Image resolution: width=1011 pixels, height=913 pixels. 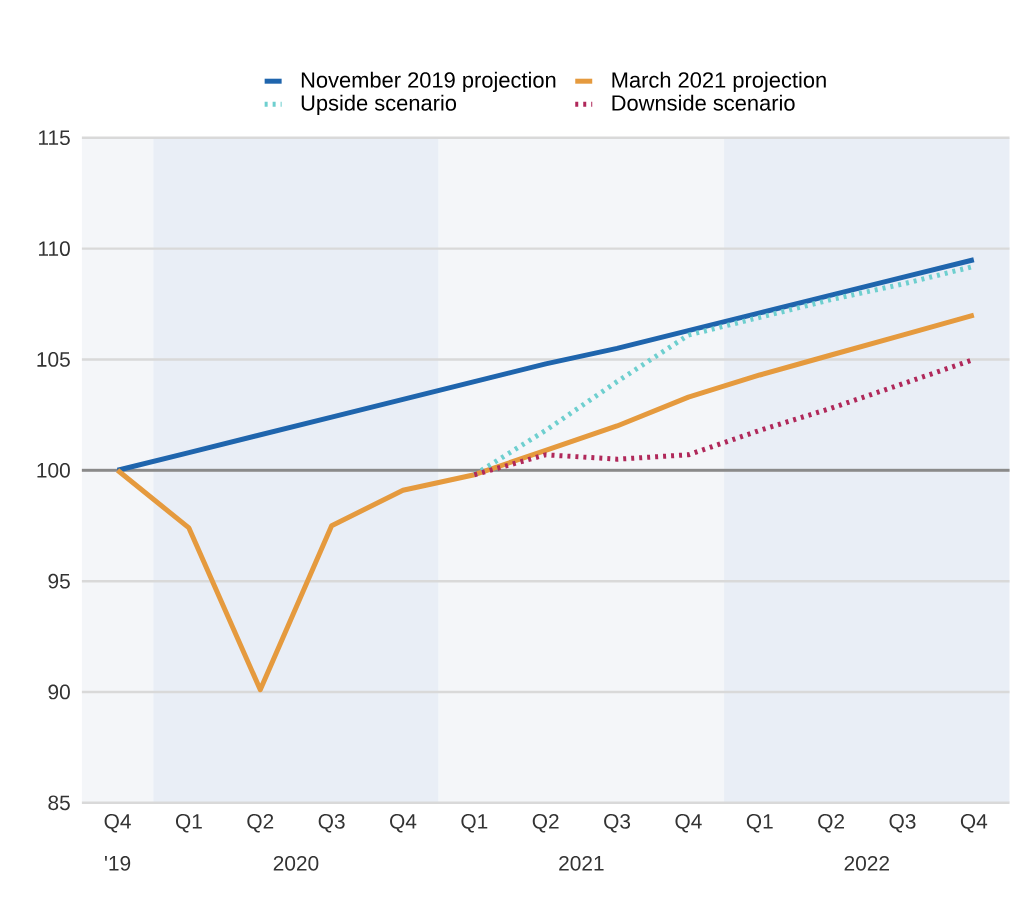 I want to click on legend-label: Upside scenario, so click(x=379, y=105).